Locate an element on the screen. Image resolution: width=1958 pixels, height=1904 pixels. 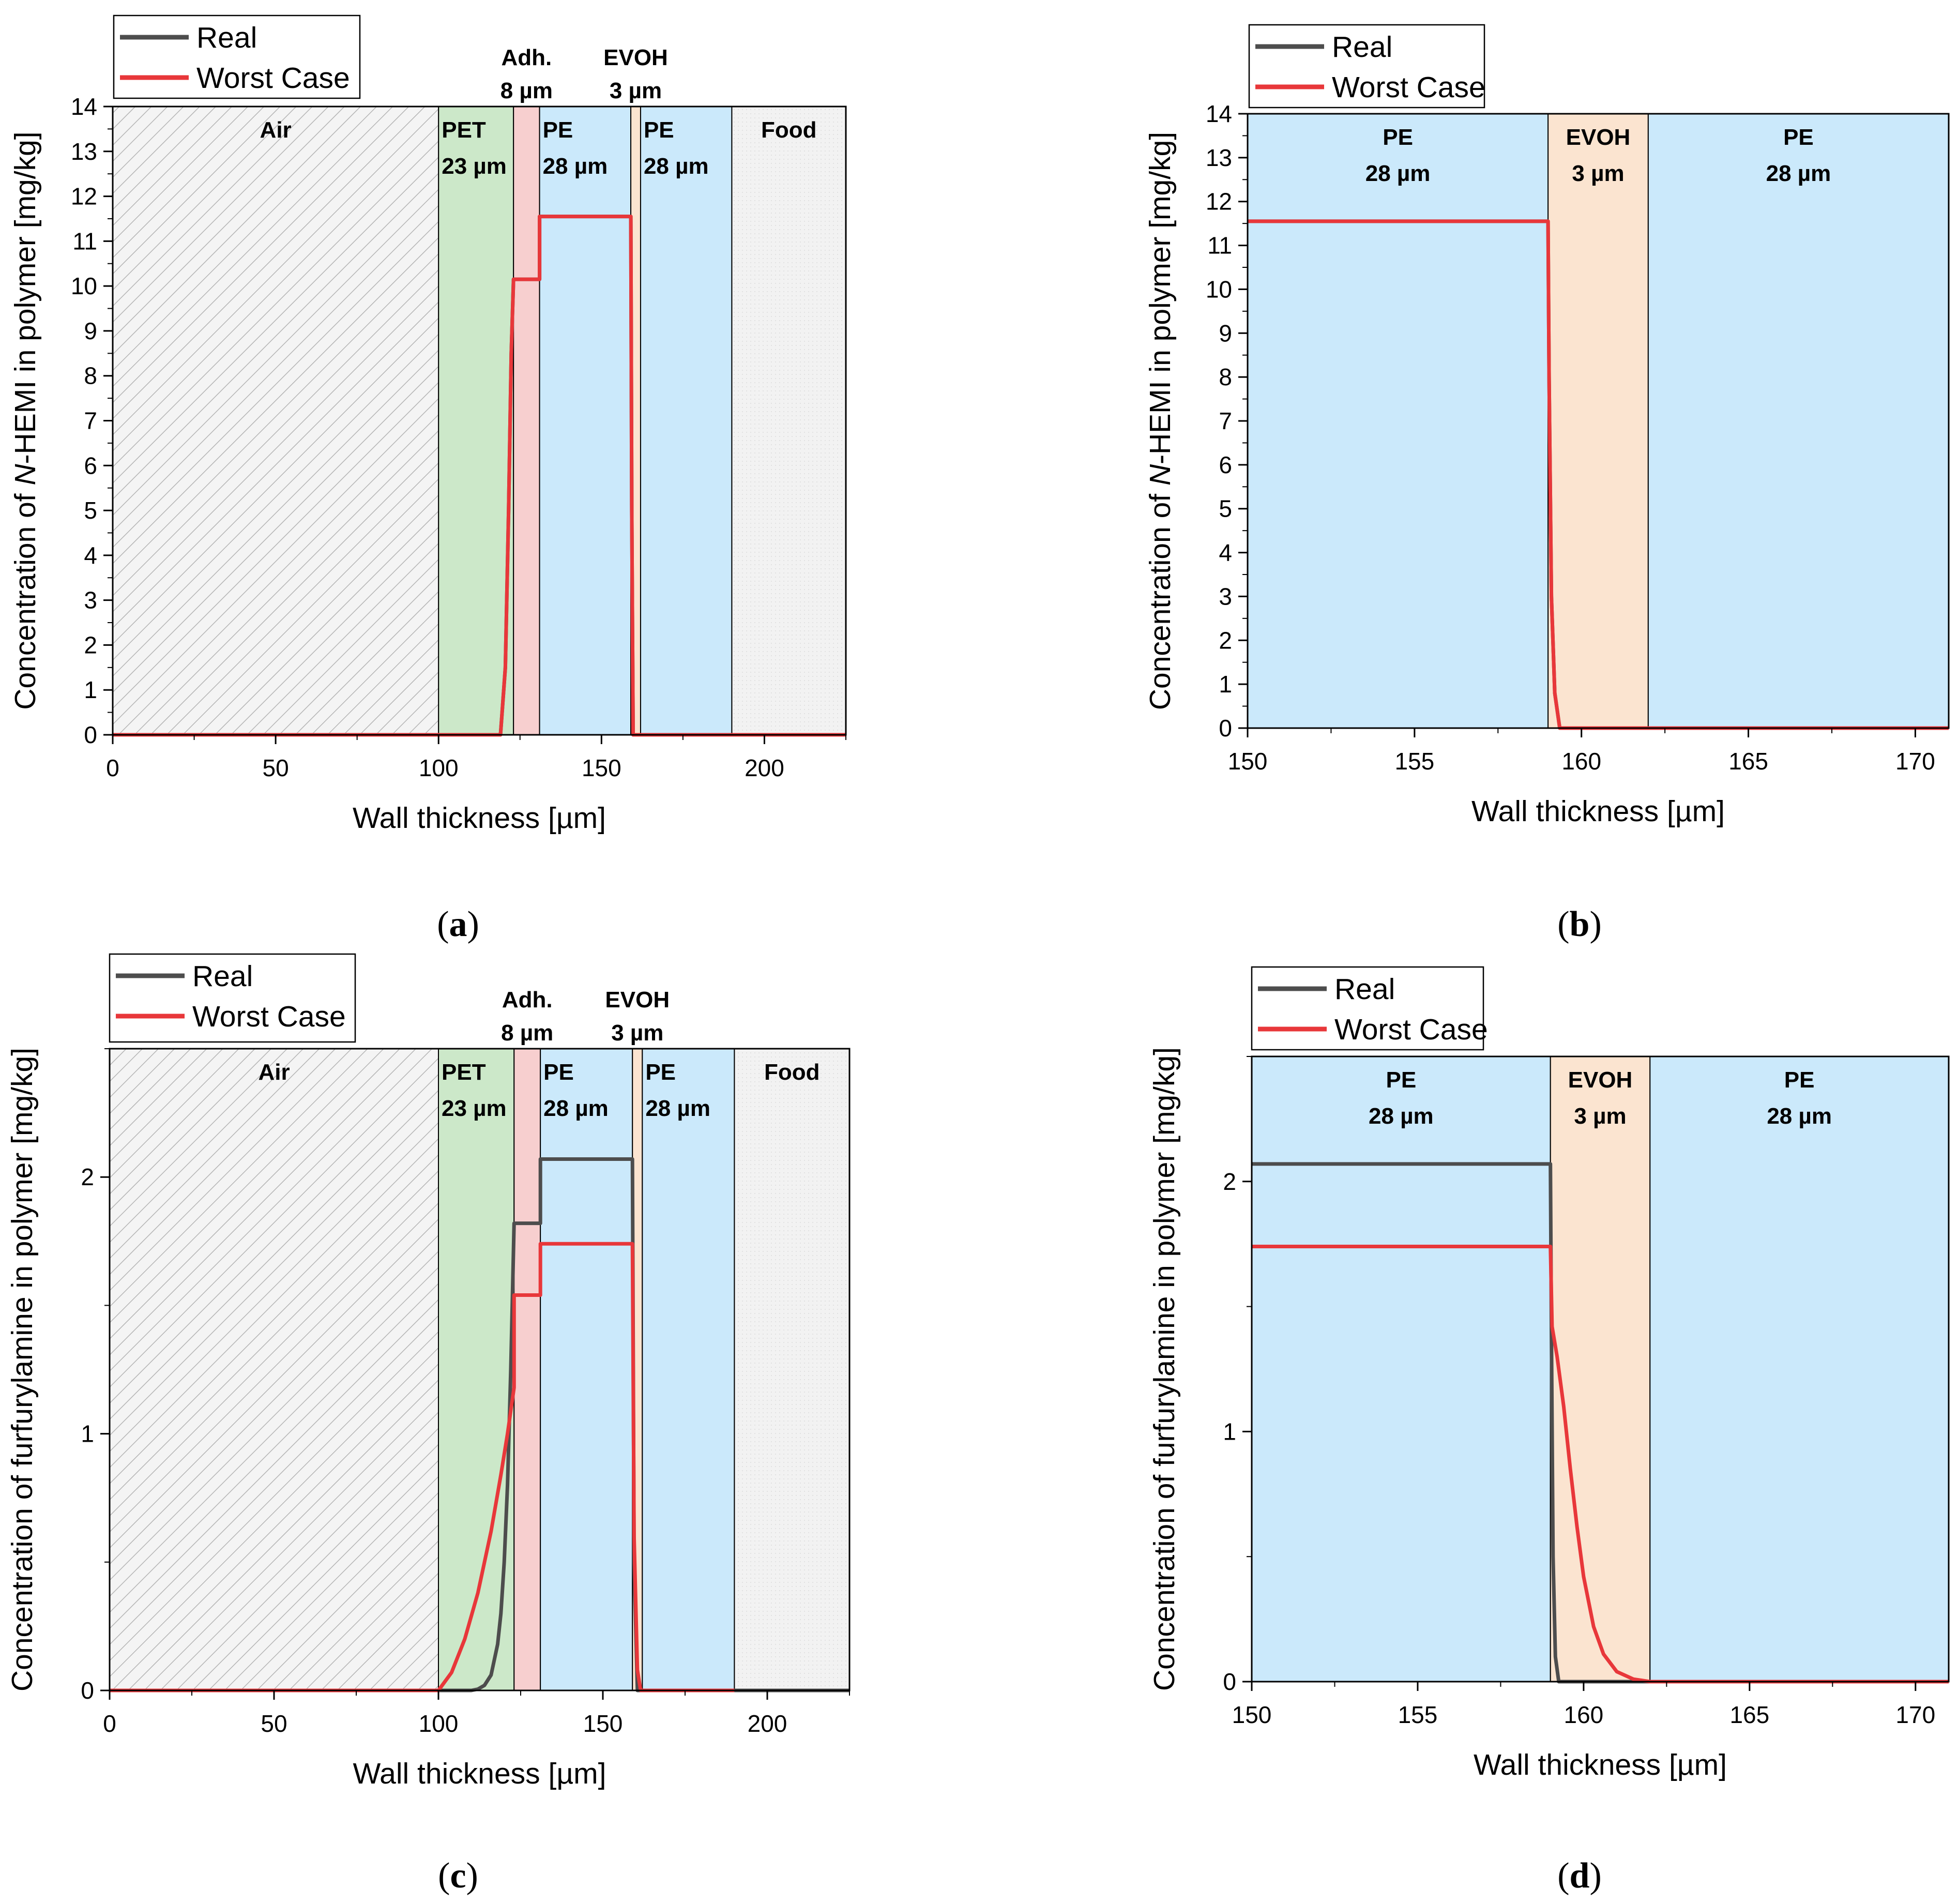
axis-ticks: 0 50 100 150 200 0 1 2 is located at coordinates (465, 1392).